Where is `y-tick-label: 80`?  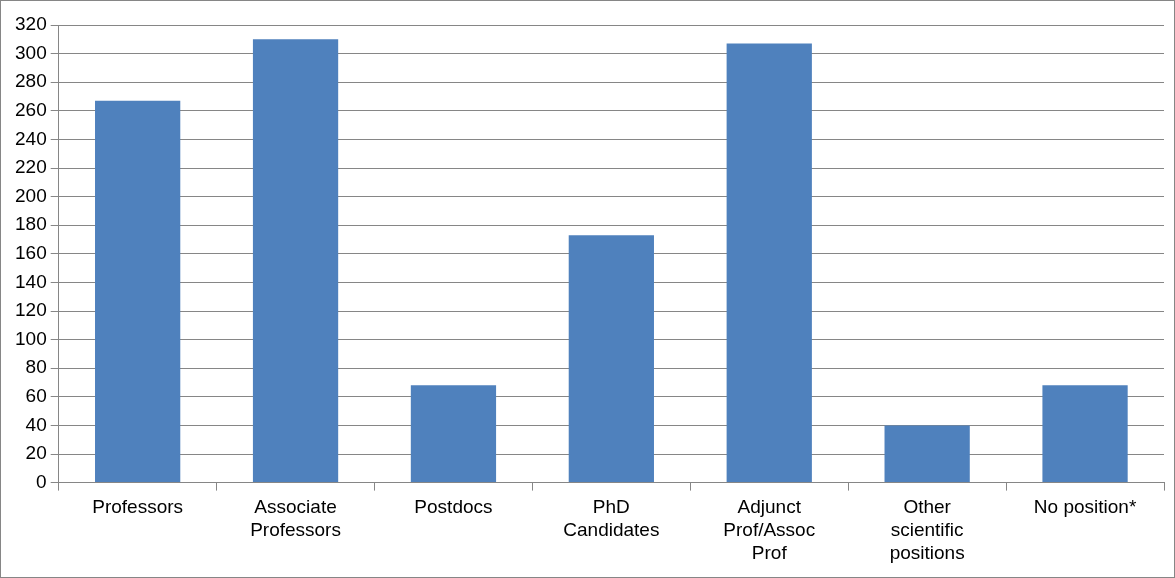
y-tick-label: 80 is located at coordinates (36, 367).